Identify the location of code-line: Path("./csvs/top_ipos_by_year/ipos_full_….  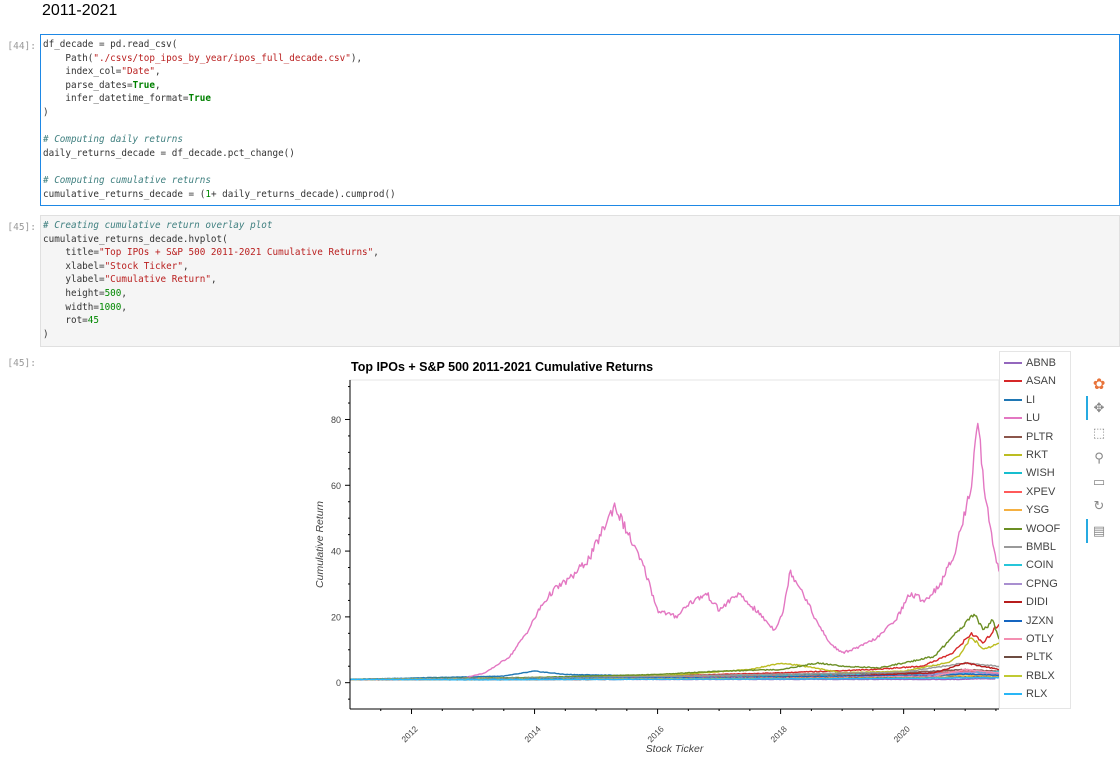
(580, 59).